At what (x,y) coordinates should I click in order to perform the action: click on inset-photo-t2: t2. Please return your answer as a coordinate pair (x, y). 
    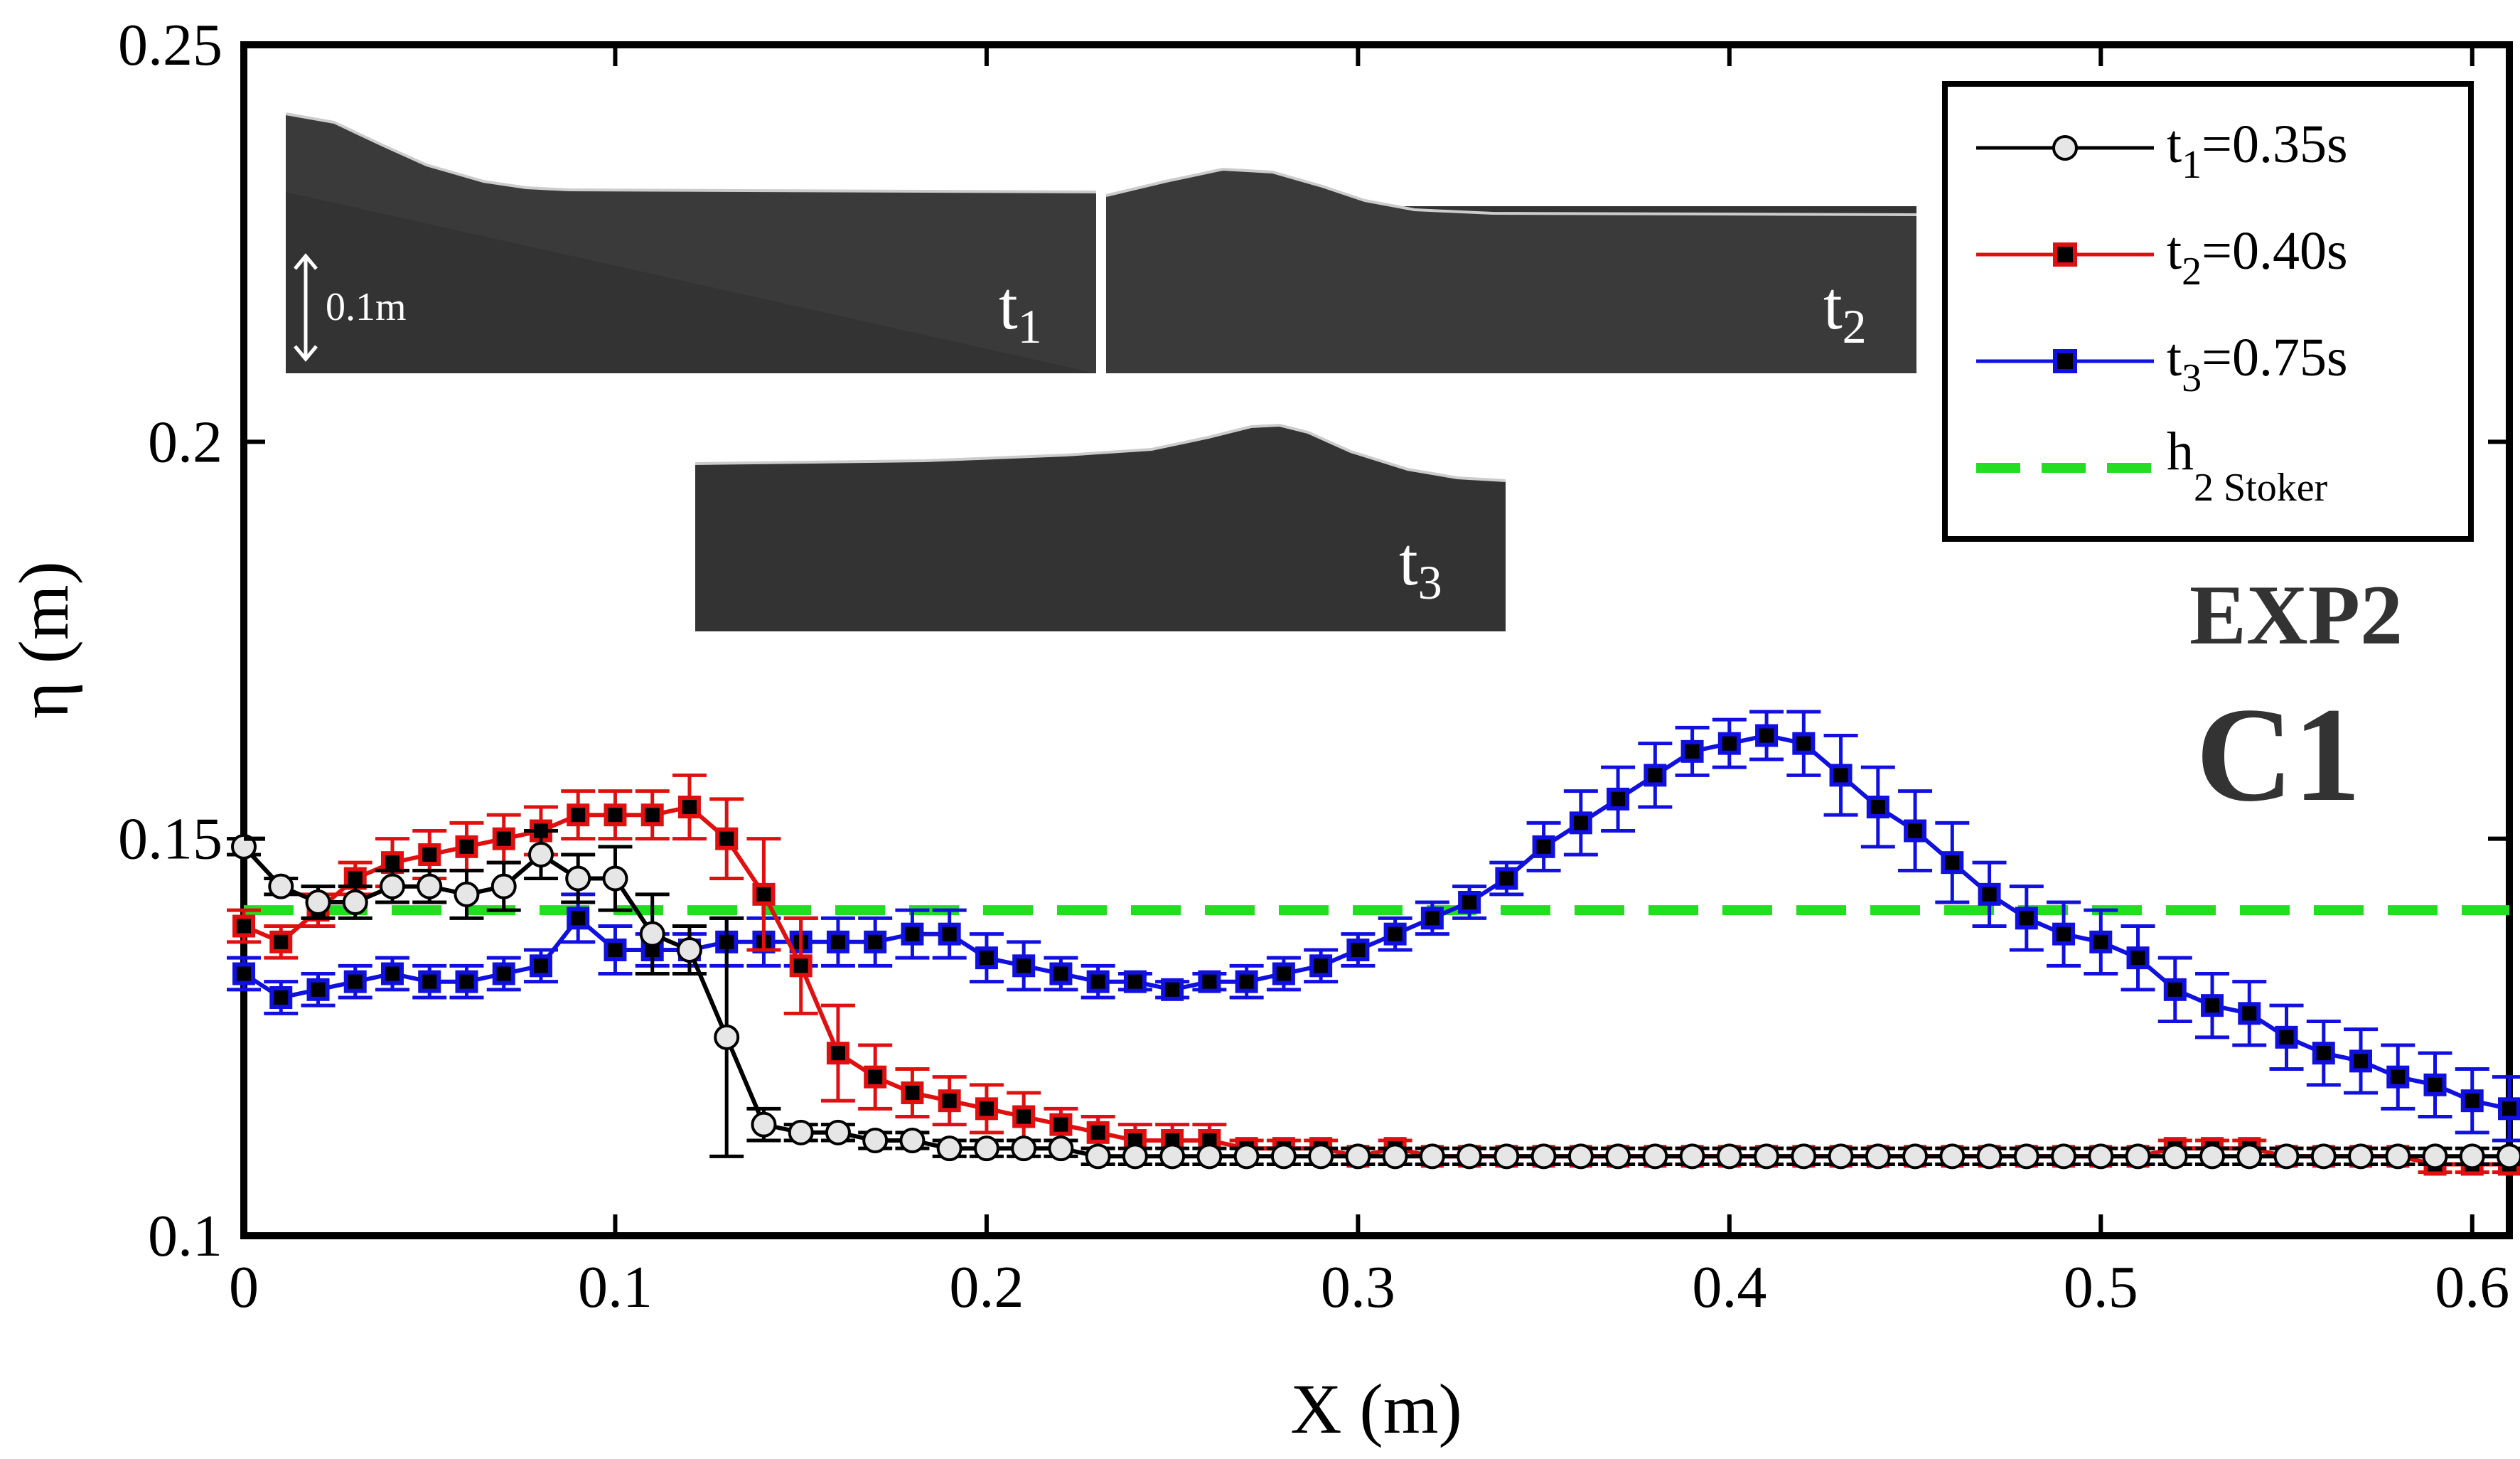
    Looking at the image, I should click on (1511, 270).